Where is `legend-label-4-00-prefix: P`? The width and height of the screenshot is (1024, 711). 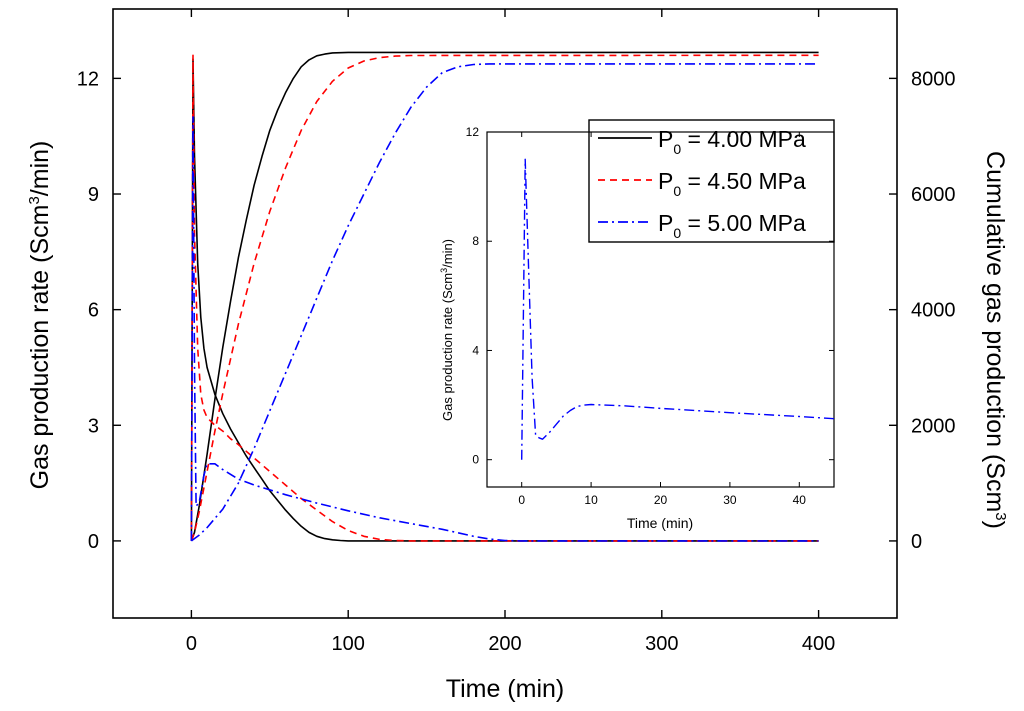 legend-label-4-00-prefix: P is located at coordinates (665, 139).